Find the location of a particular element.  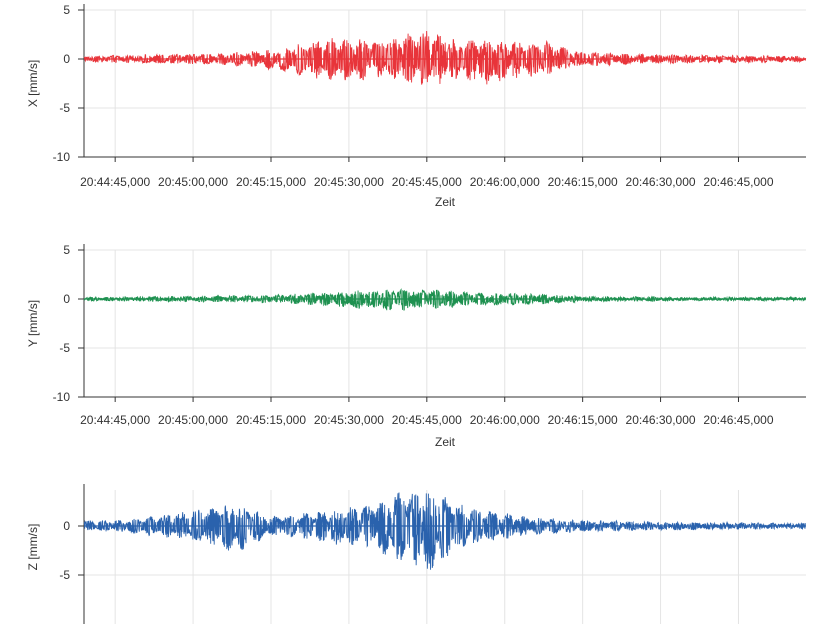

y-axis-title: Z [mm/s] is located at coordinates (33, 547).